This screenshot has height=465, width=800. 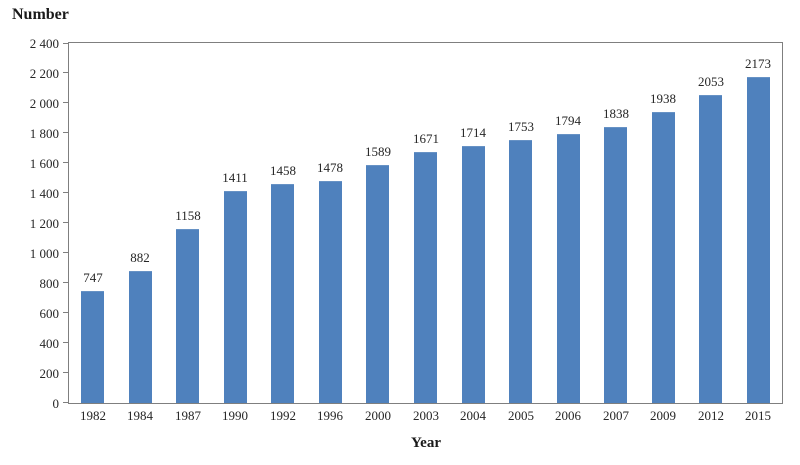 I want to click on bar-value-label: 1458, so click(x=283, y=170).